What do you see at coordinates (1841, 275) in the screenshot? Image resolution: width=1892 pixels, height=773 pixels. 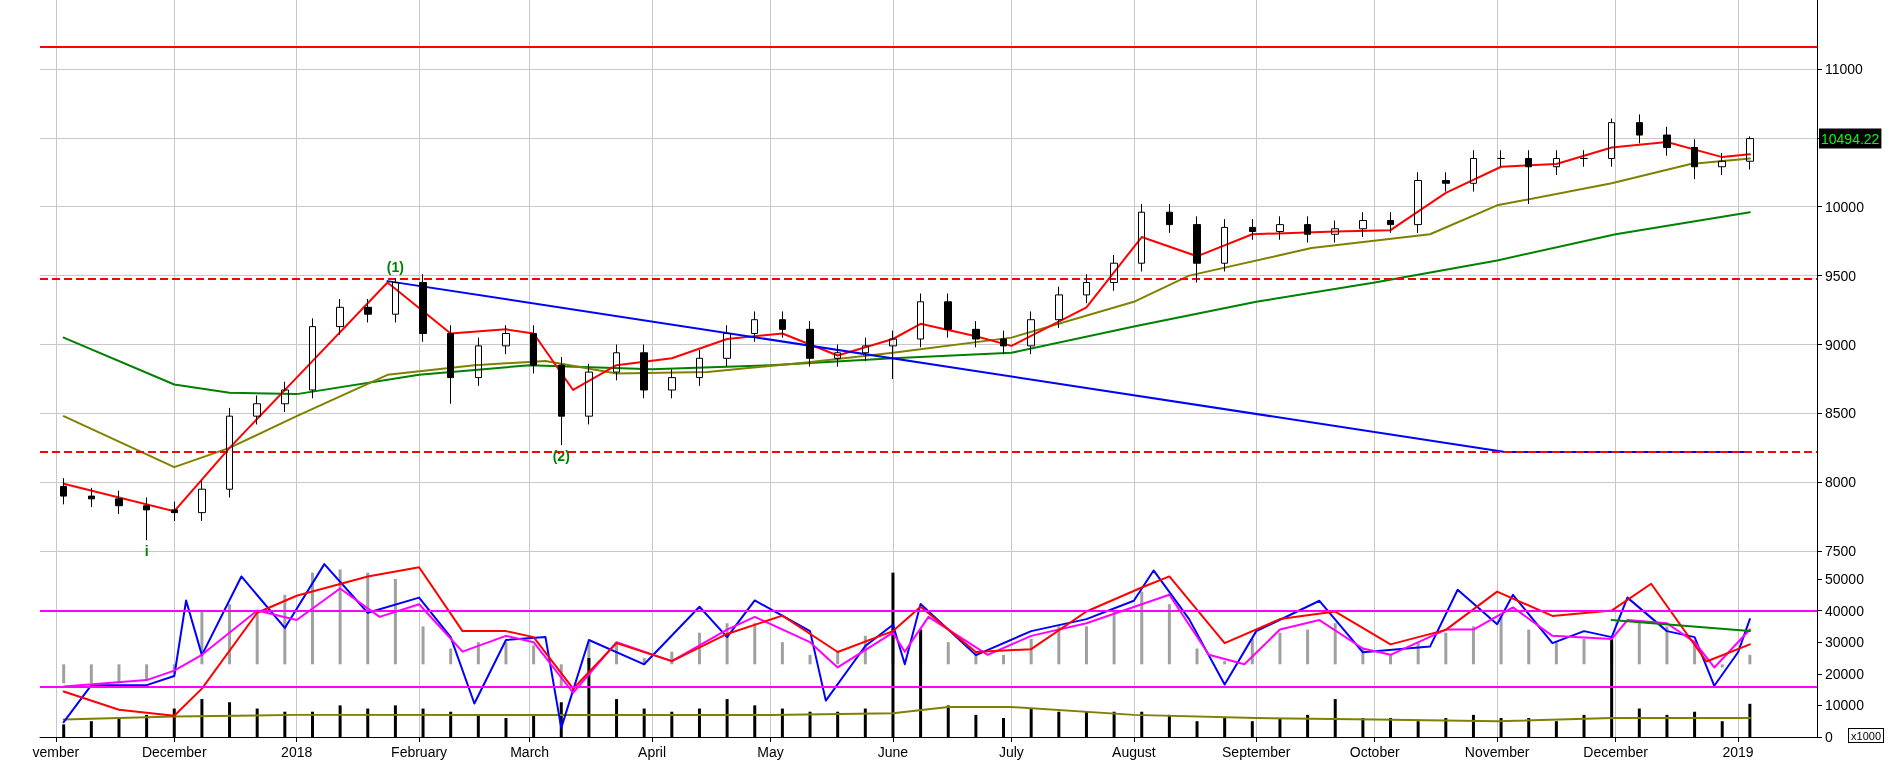 I see `y-tick-label: 9500` at bounding box center [1841, 275].